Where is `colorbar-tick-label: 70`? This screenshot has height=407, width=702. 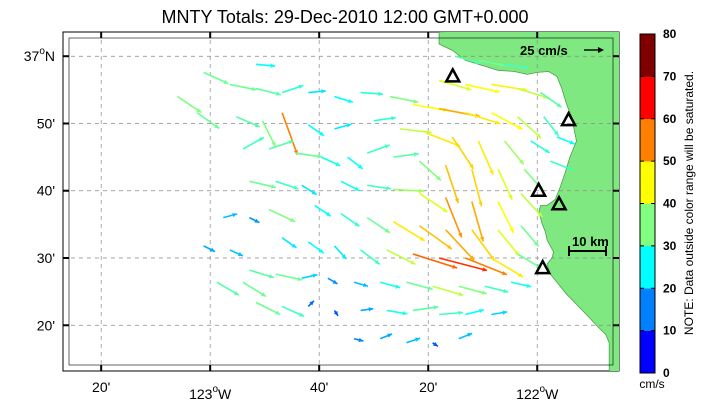 colorbar-tick-label: 70 is located at coordinates (670, 76).